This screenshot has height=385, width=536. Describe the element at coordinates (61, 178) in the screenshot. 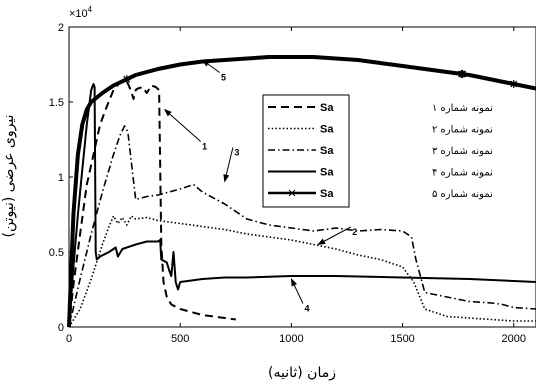

I see `y-tick-label: 1` at that location.